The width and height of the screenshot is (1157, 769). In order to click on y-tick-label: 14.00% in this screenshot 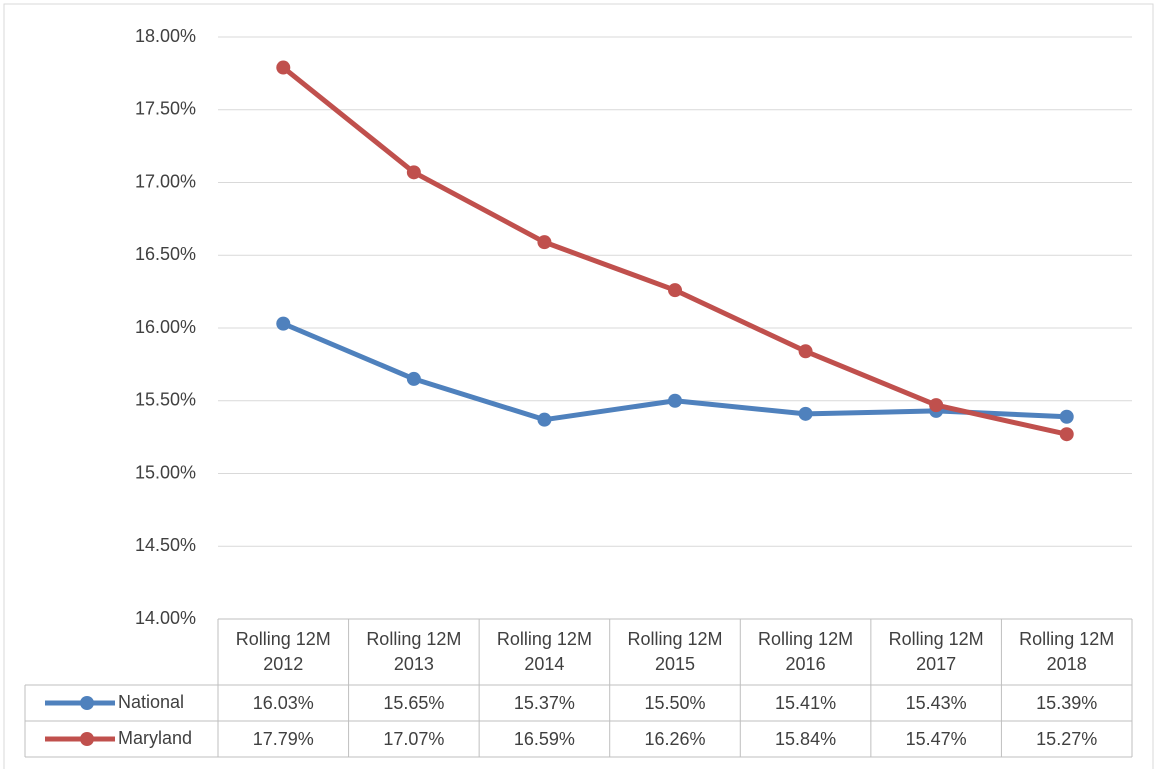, I will do `click(165, 618)`.